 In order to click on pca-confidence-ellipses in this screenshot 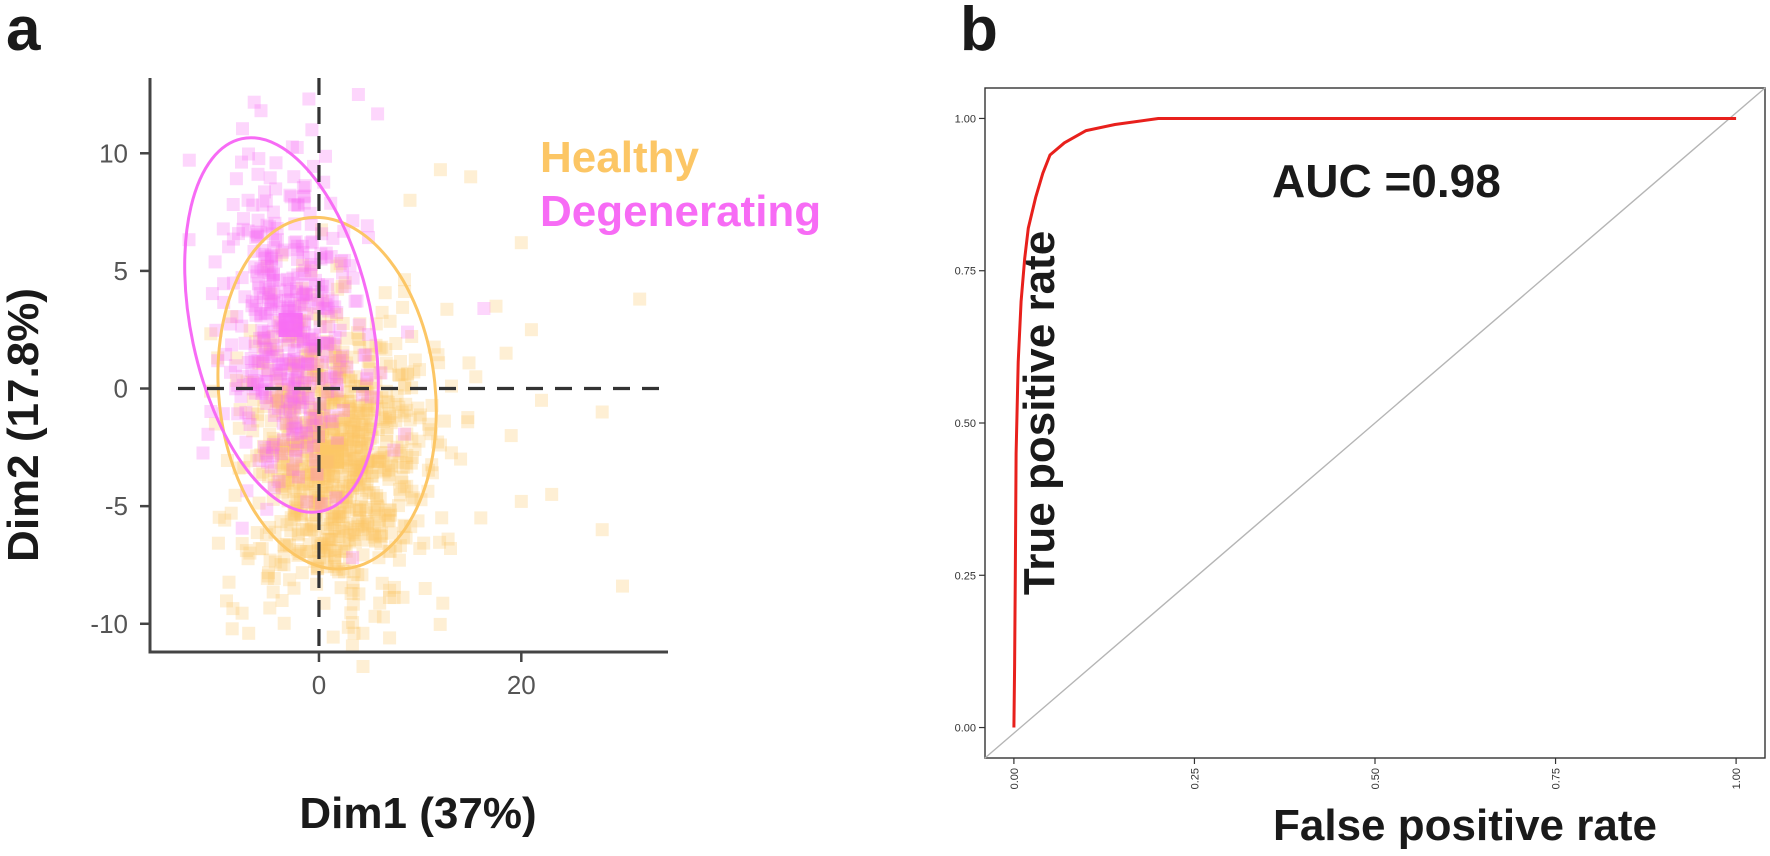, I will do `click(310, 353)`.